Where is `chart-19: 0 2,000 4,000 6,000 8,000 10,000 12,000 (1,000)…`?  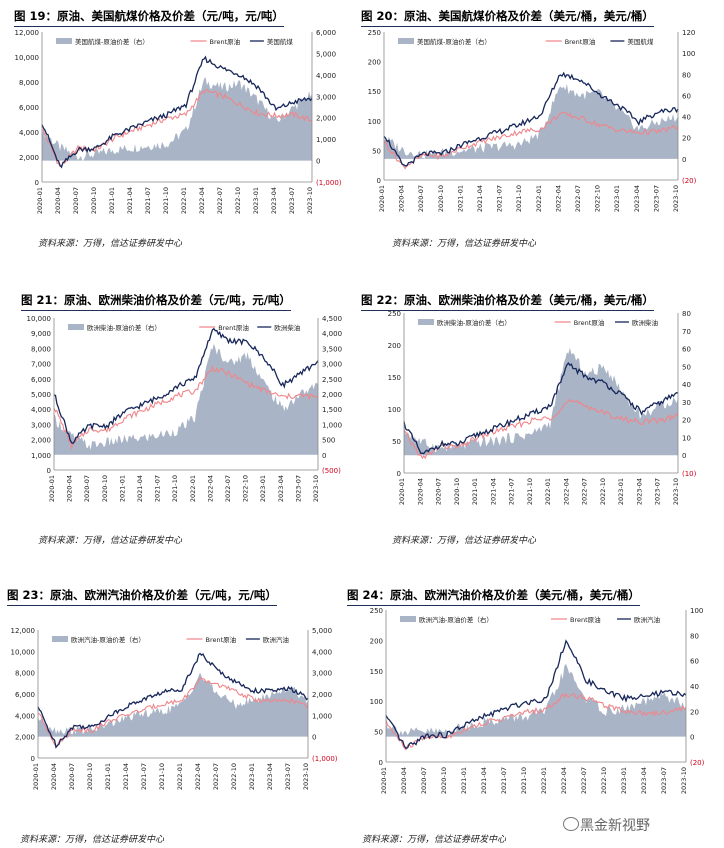 chart-19: 0 2,000 4,000 6,000 8,000 10,000 12,000 (1,000)… is located at coordinates (178, 121).